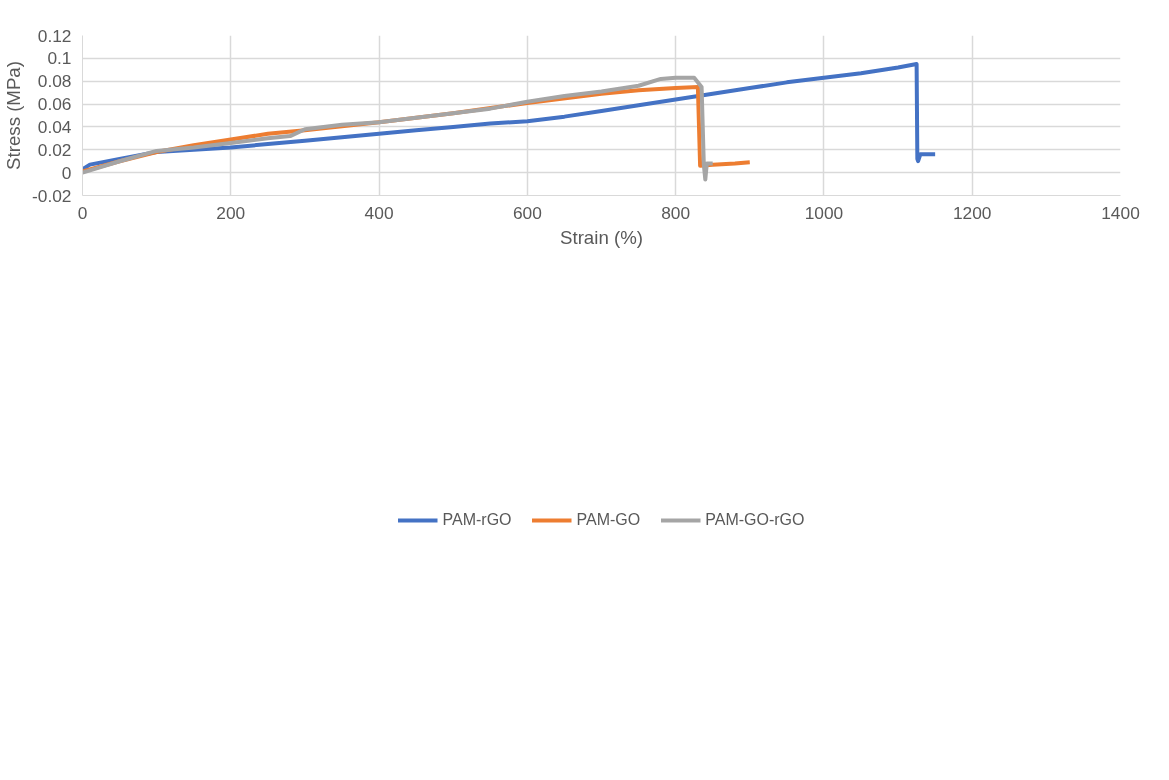 The image size is (1169, 780). What do you see at coordinates (755, 520) in the screenshot?
I see `legend-label: PAM-GO-rGO` at bounding box center [755, 520].